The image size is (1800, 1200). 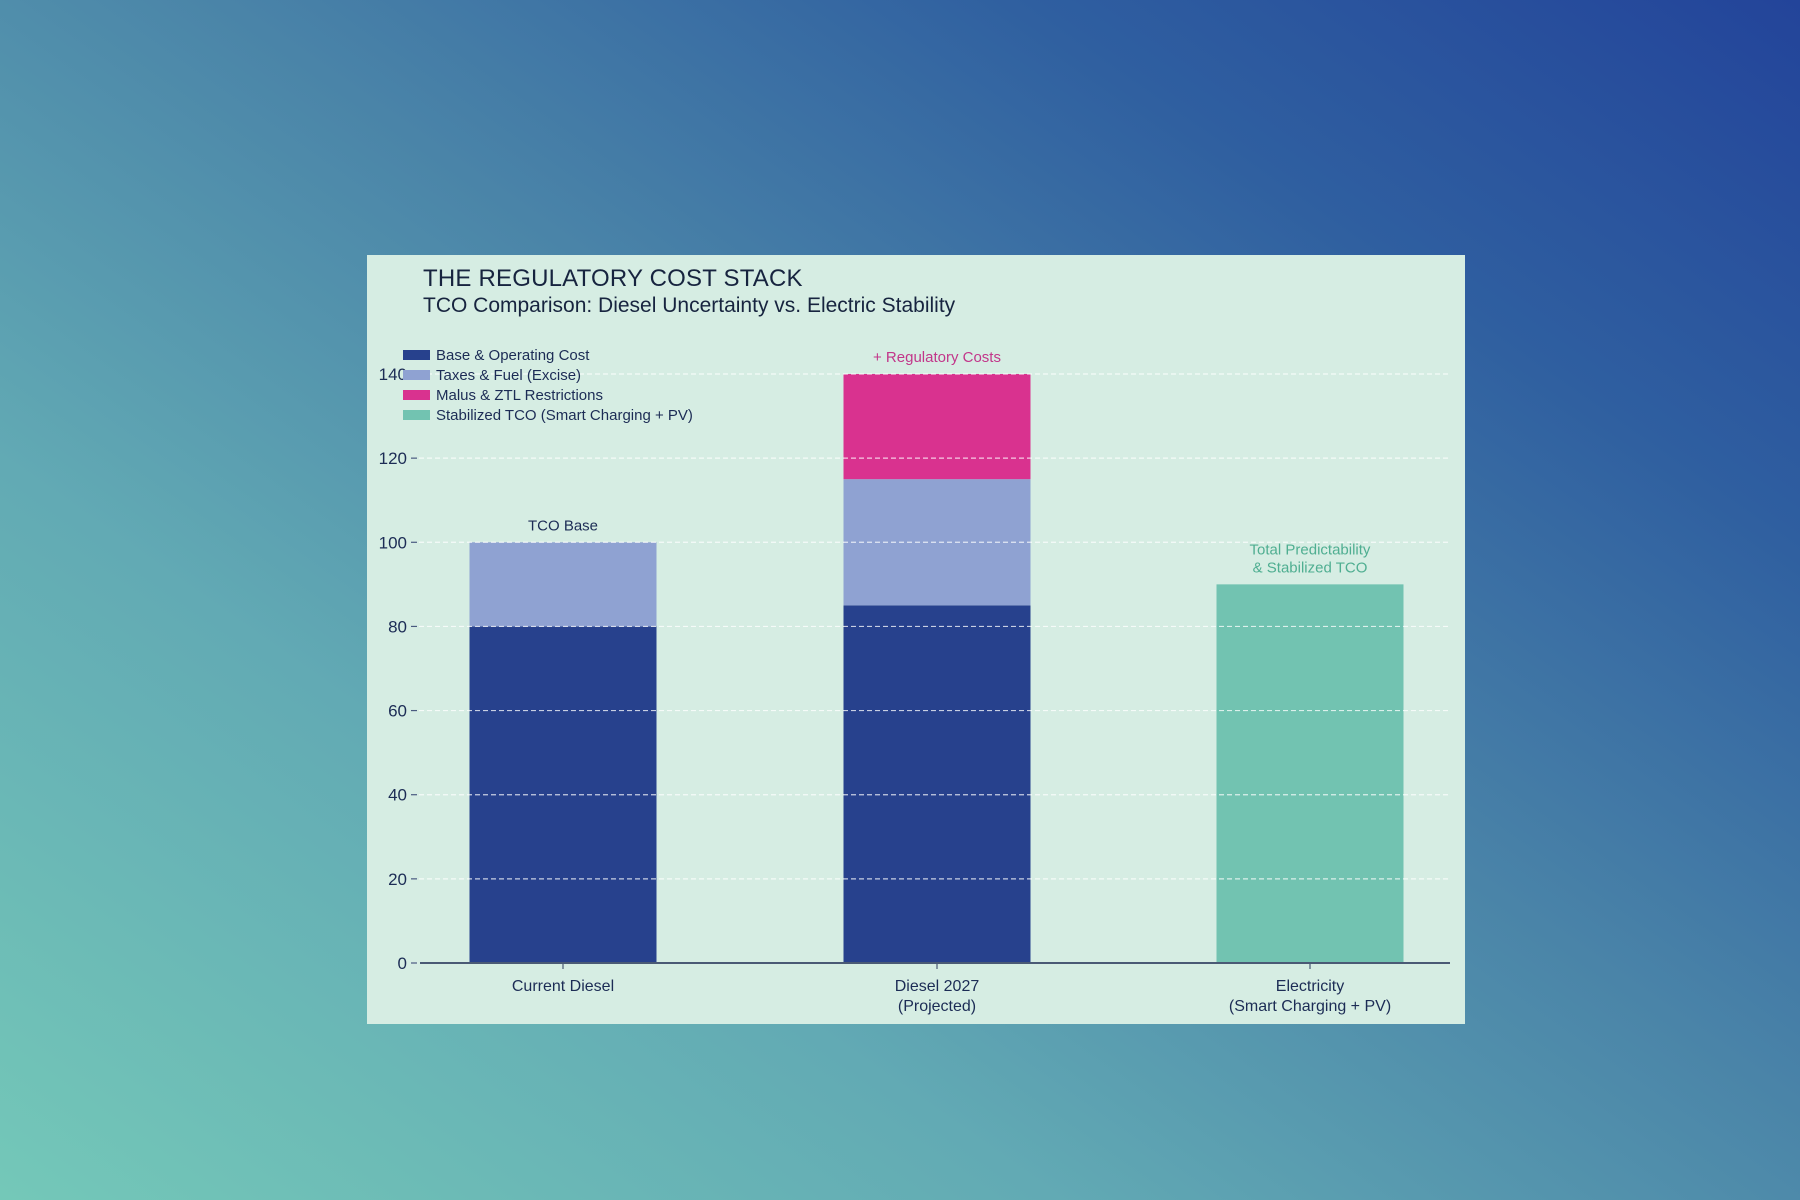 I want to click on y-tick-label: 20, so click(x=397, y=879).